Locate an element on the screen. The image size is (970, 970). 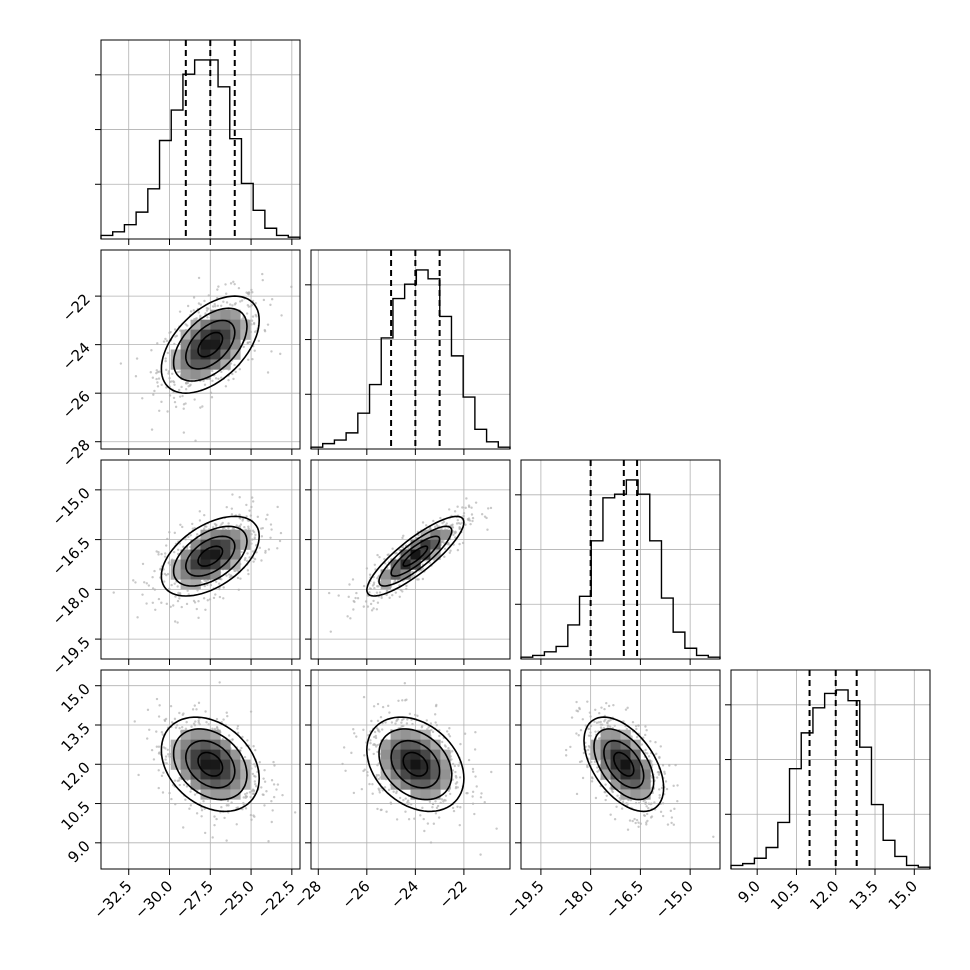
y-tick-label: −28 is located at coordinates (76, 453).